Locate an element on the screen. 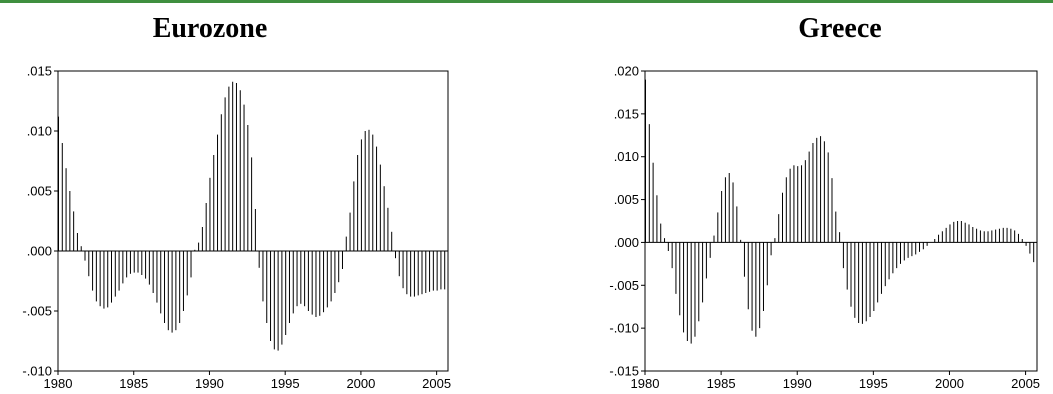 The width and height of the screenshot is (1053, 394). greece-x-tick-label: 2000 is located at coordinates (949, 383).